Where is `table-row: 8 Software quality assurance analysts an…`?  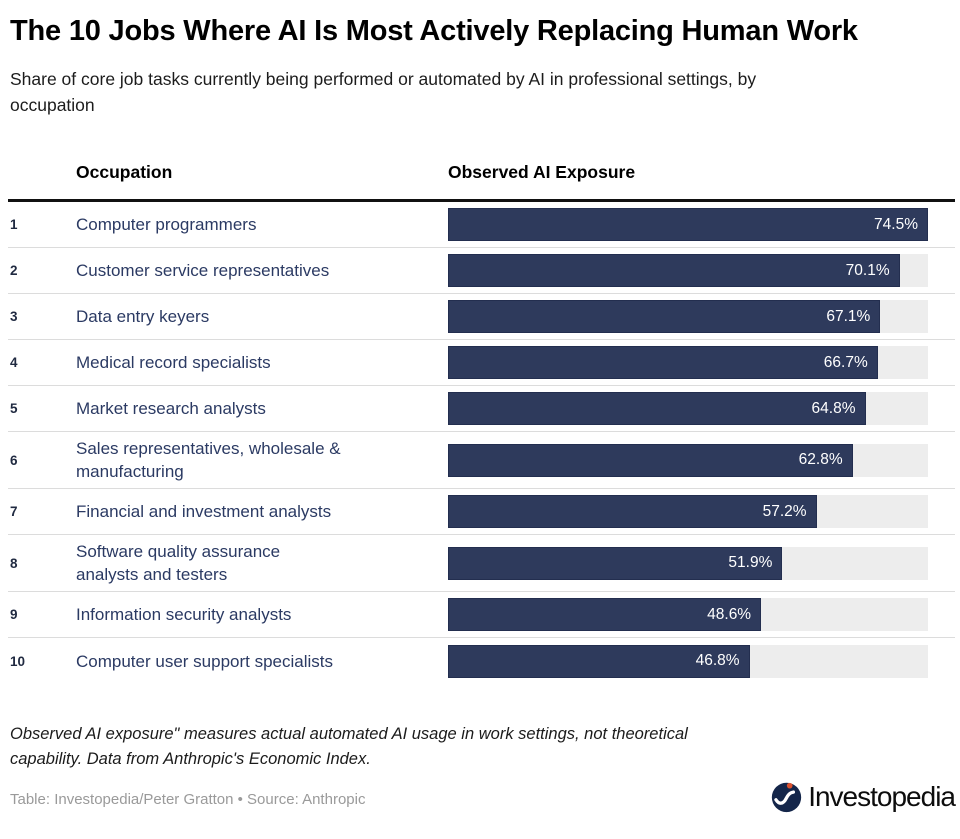
table-row: 8 Software quality assurance analysts an… is located at coordinates (481, 563).